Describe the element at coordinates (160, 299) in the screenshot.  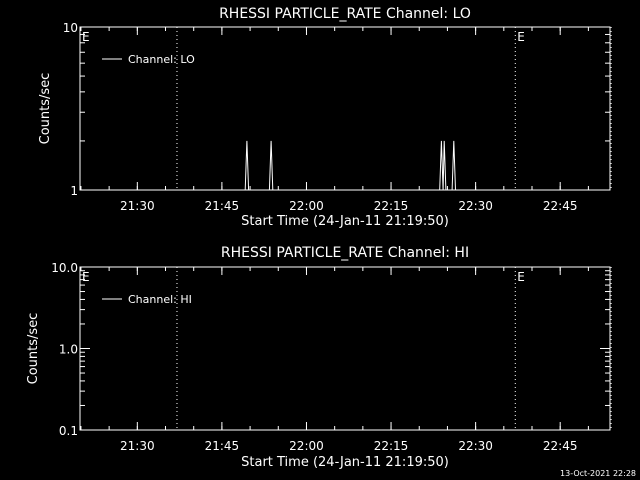
I see `legend-label: Channel: HI` at that location.